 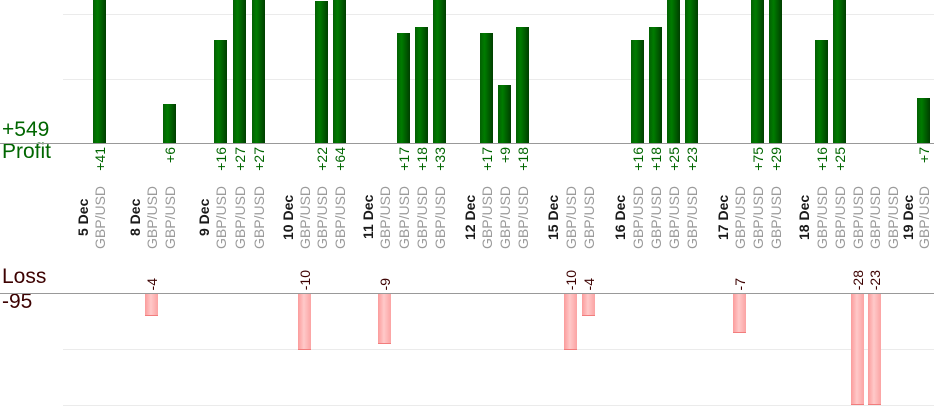 I want to click on date-label: 11 Dec, so click(x=368, y=217).